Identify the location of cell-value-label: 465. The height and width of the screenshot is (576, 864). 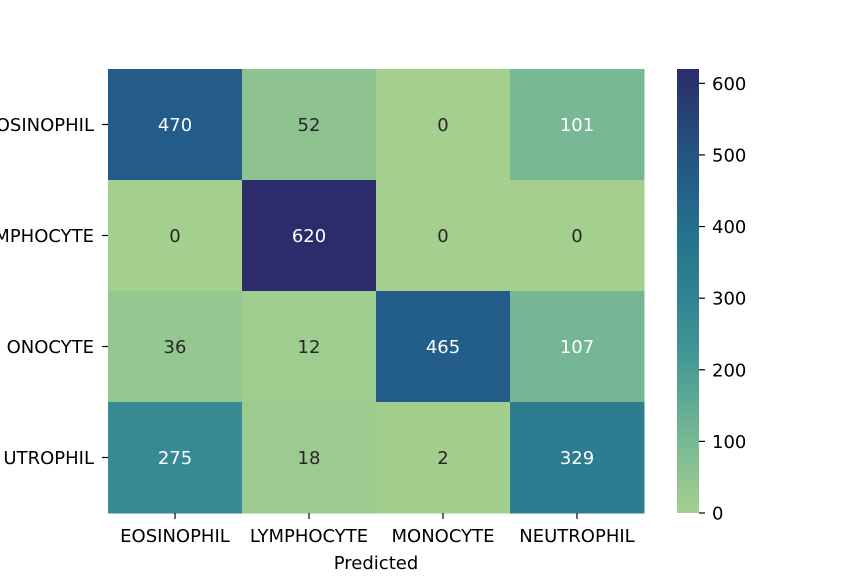
(443, 347).